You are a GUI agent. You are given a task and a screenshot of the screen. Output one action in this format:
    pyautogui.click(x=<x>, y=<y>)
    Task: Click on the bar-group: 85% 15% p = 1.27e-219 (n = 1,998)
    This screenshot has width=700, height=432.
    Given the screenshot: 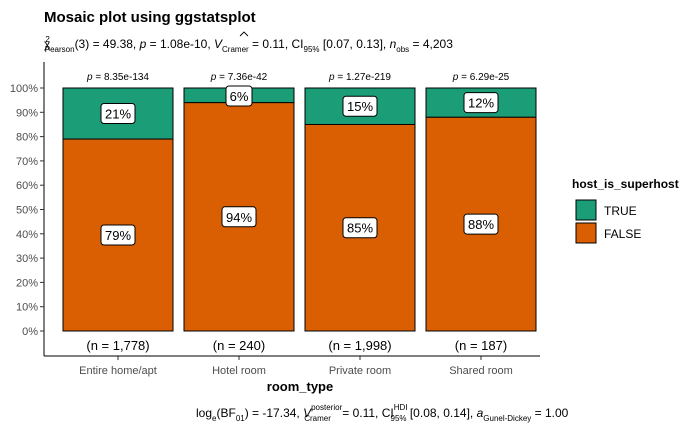 What is the action you would take?
    pyautogui.click(x=360, y=212)
    